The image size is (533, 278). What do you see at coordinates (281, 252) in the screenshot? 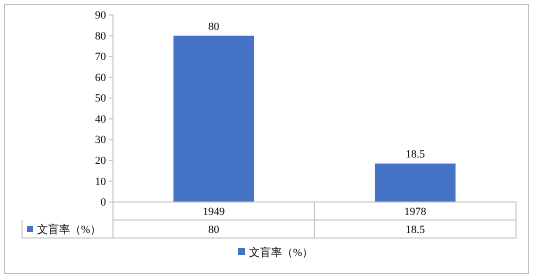
I see `legend-label: 文盲率（%）` at bounding box center [281, 252].